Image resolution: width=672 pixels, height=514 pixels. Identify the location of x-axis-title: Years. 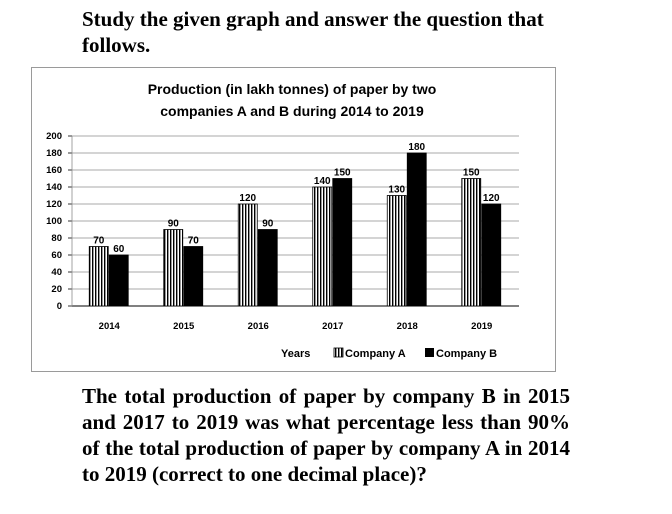
(295, 354).